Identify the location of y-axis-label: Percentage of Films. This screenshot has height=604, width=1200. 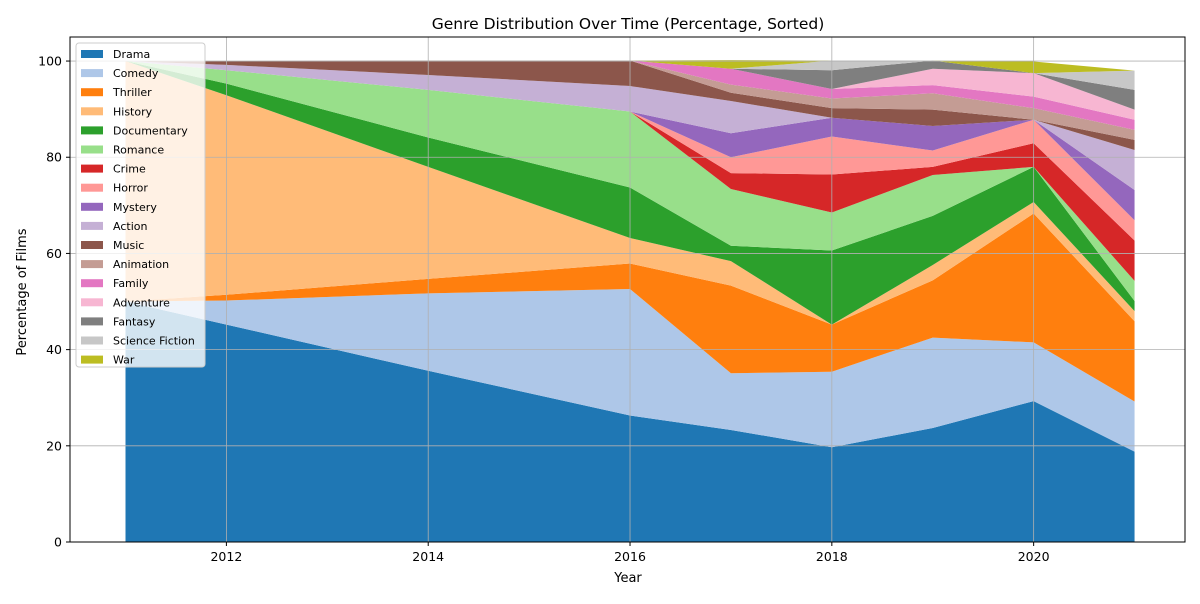
(22, 291).